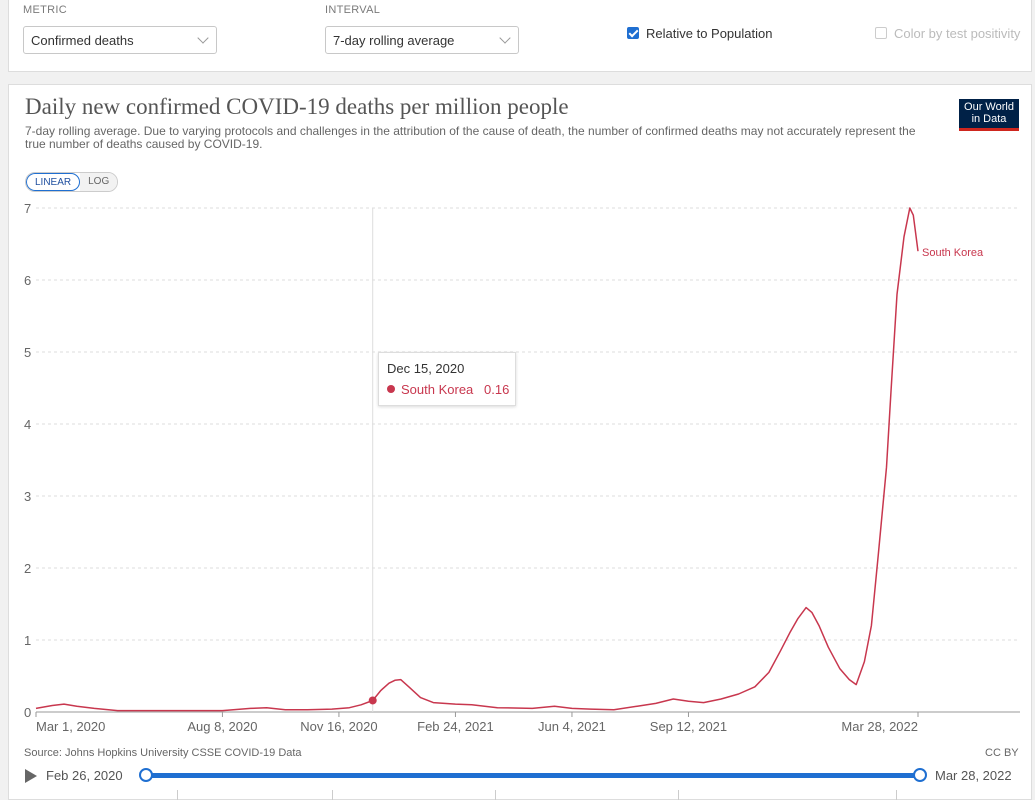  Describe the element at coordinates (709, 33) in the screenshot. I see `relative-to-population-label: Relative to Population` at that location.